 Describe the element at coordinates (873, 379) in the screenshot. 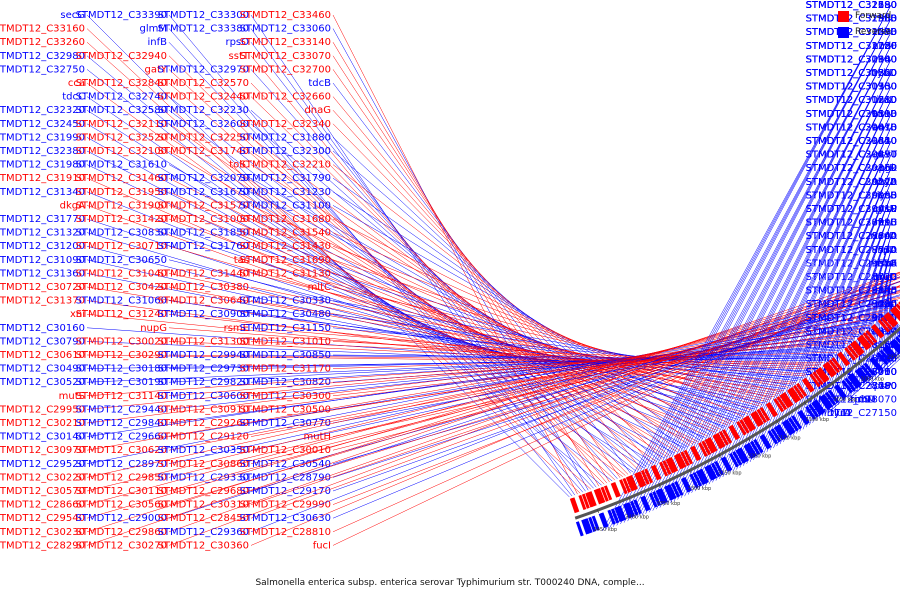

I see `tick-label: 3000 kbp` at that location.